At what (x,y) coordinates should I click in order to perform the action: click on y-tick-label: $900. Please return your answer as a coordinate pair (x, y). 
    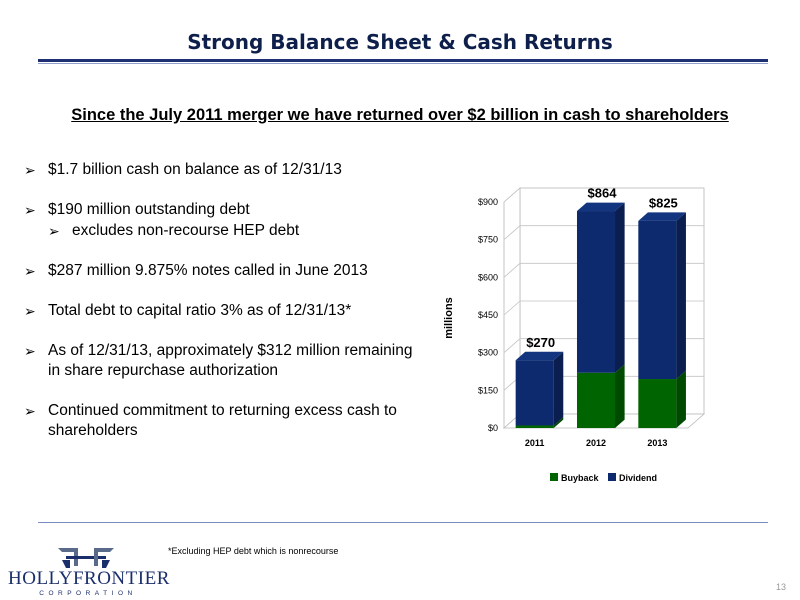
    Looking at the image, I should click on (488, 202).